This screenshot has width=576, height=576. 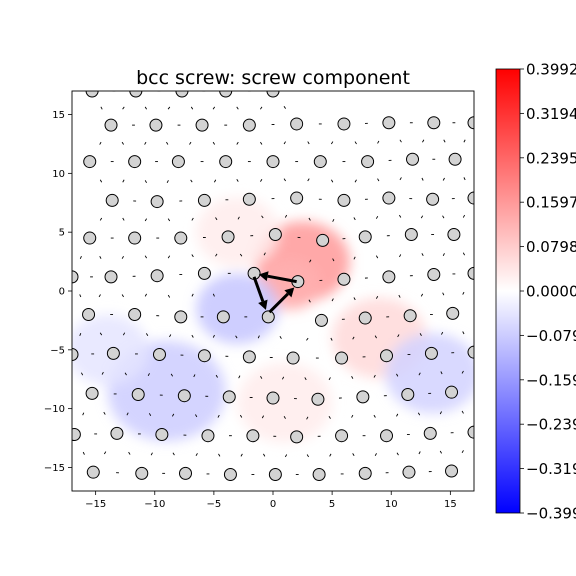 I want to click on field-blob, so click(x=237, y=232).